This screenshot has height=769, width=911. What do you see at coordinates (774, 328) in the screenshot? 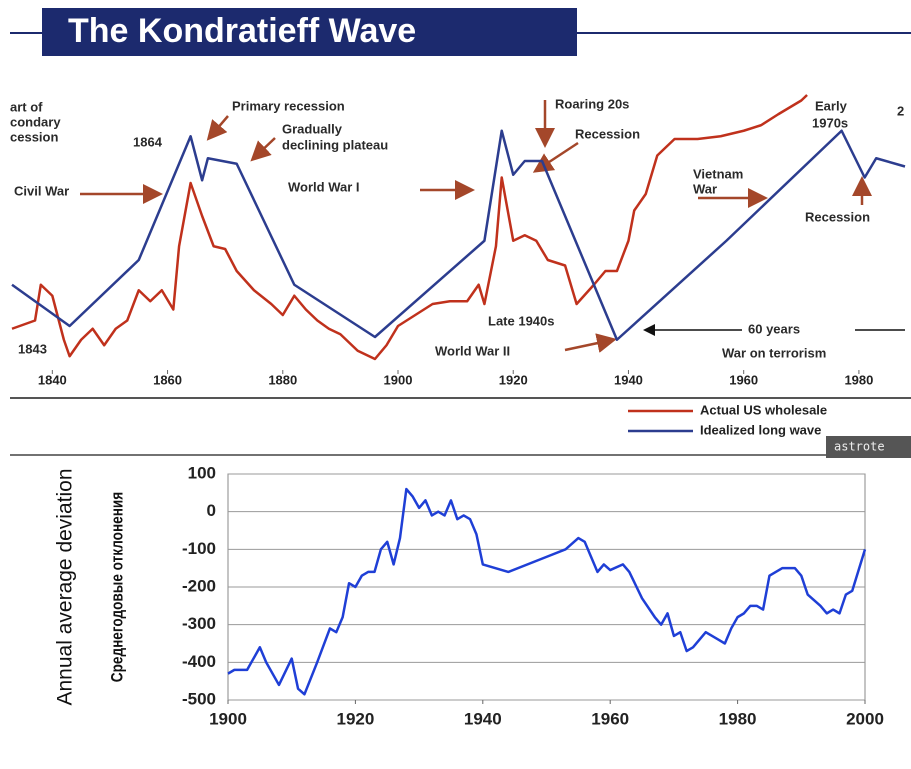
I see `annotation: 60 years` at bounding box center [774, 328].